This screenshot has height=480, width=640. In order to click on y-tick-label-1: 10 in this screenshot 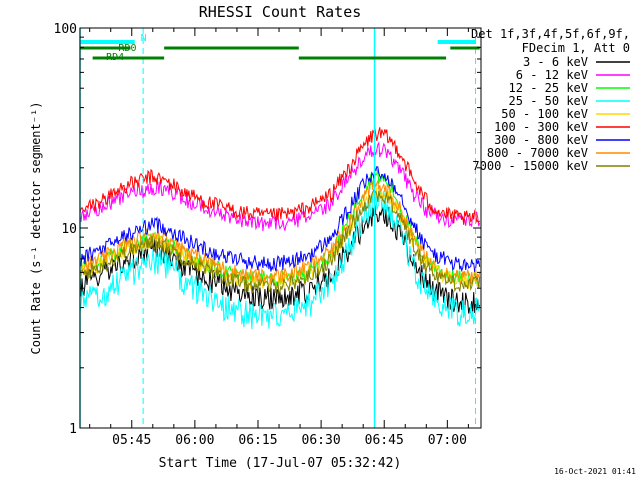, I will do `click(69, 229)`.